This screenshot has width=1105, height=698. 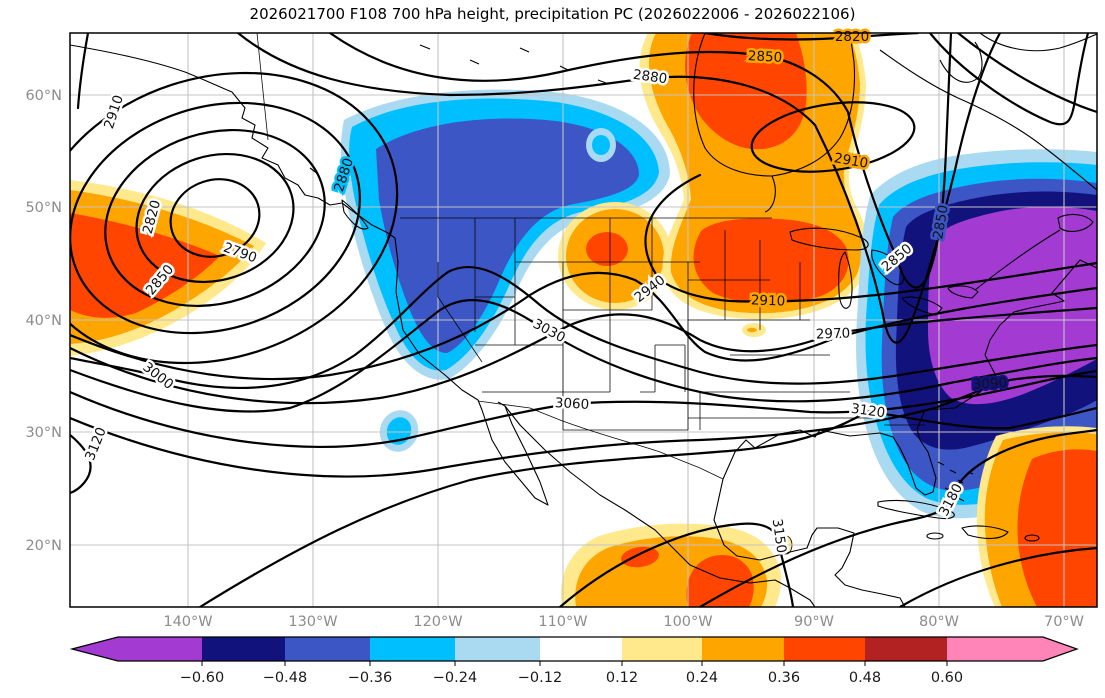 I want to click on lon-tick-label: 140°W, so click(x=187, y=622).